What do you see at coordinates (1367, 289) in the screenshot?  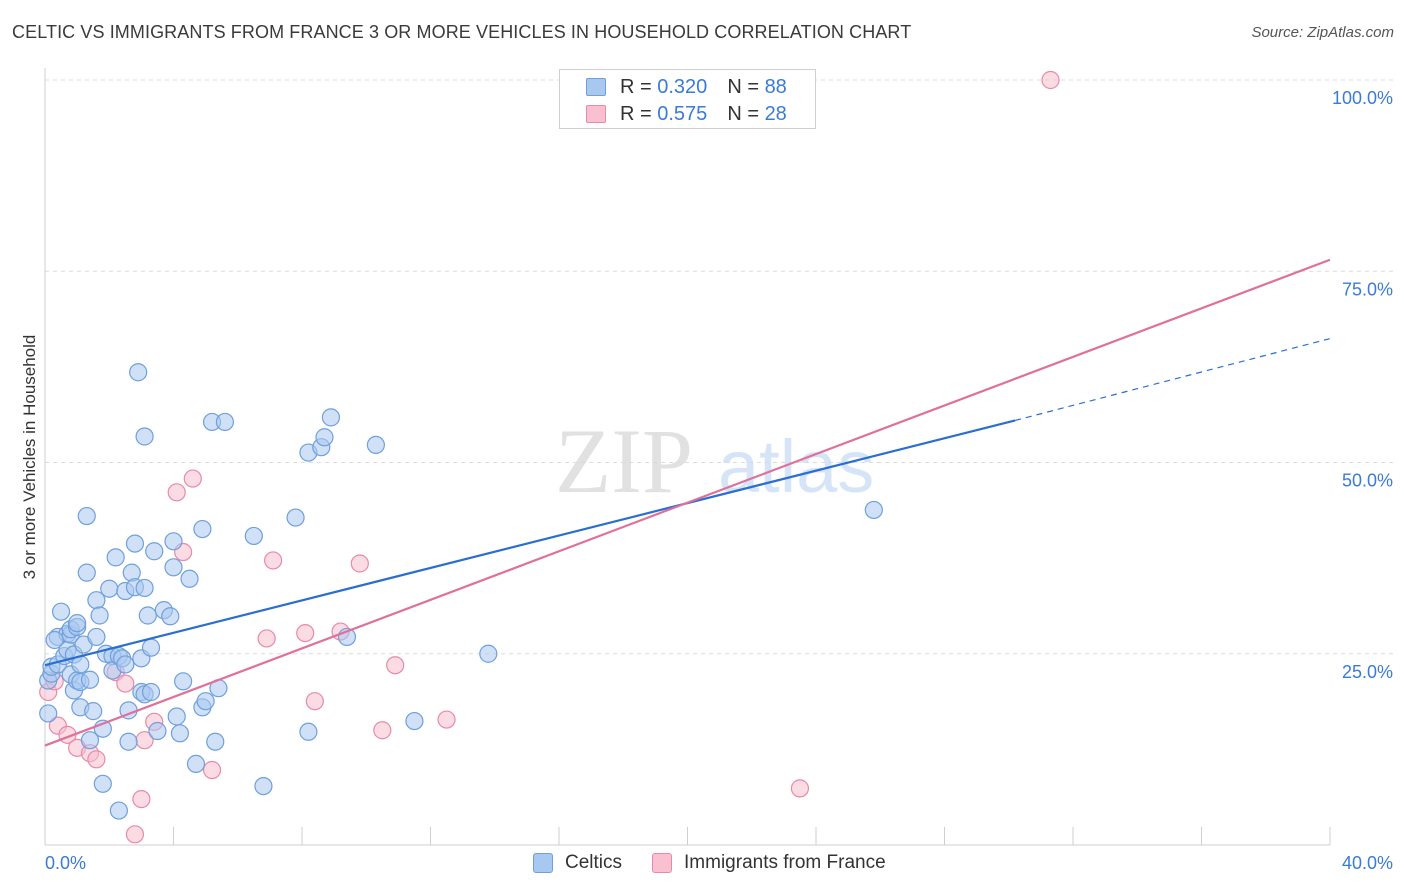 I see `y-tick-label: 75.0%` at bounding box center [1367, 289].